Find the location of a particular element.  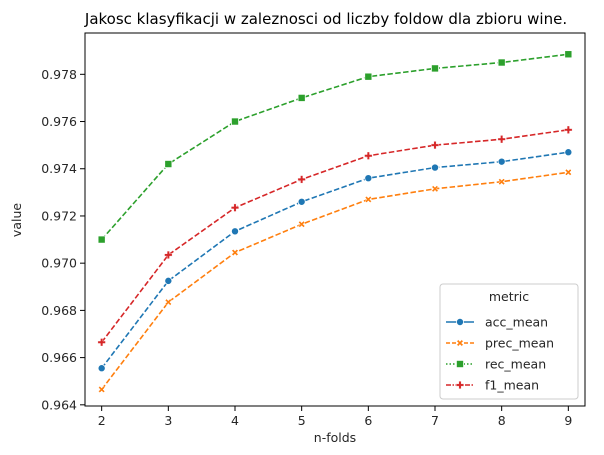

x-axis: 2 3 4 5 6 7 8 9 is located at coordinates (335, 417).